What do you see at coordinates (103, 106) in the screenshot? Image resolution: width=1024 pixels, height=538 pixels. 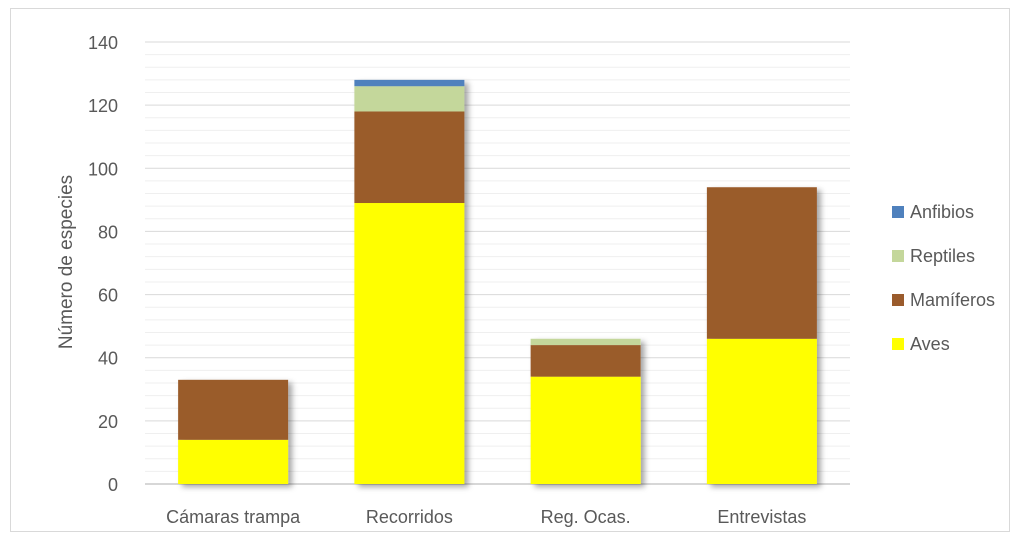 I see `y-tick-label: 120` at bounding box center [103, 106].